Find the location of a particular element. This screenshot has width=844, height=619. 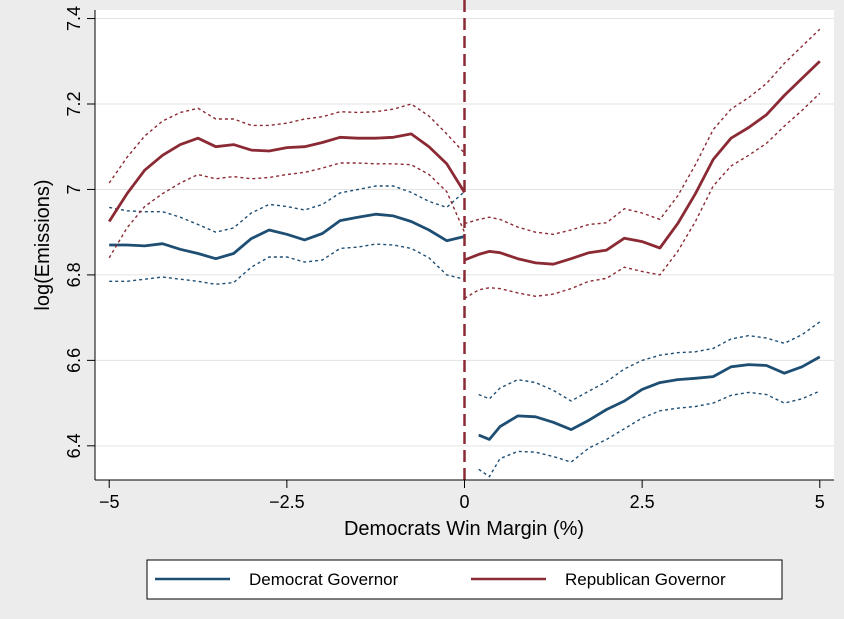

y-tick-label: 6.4 is located at coordinates (74, 445).